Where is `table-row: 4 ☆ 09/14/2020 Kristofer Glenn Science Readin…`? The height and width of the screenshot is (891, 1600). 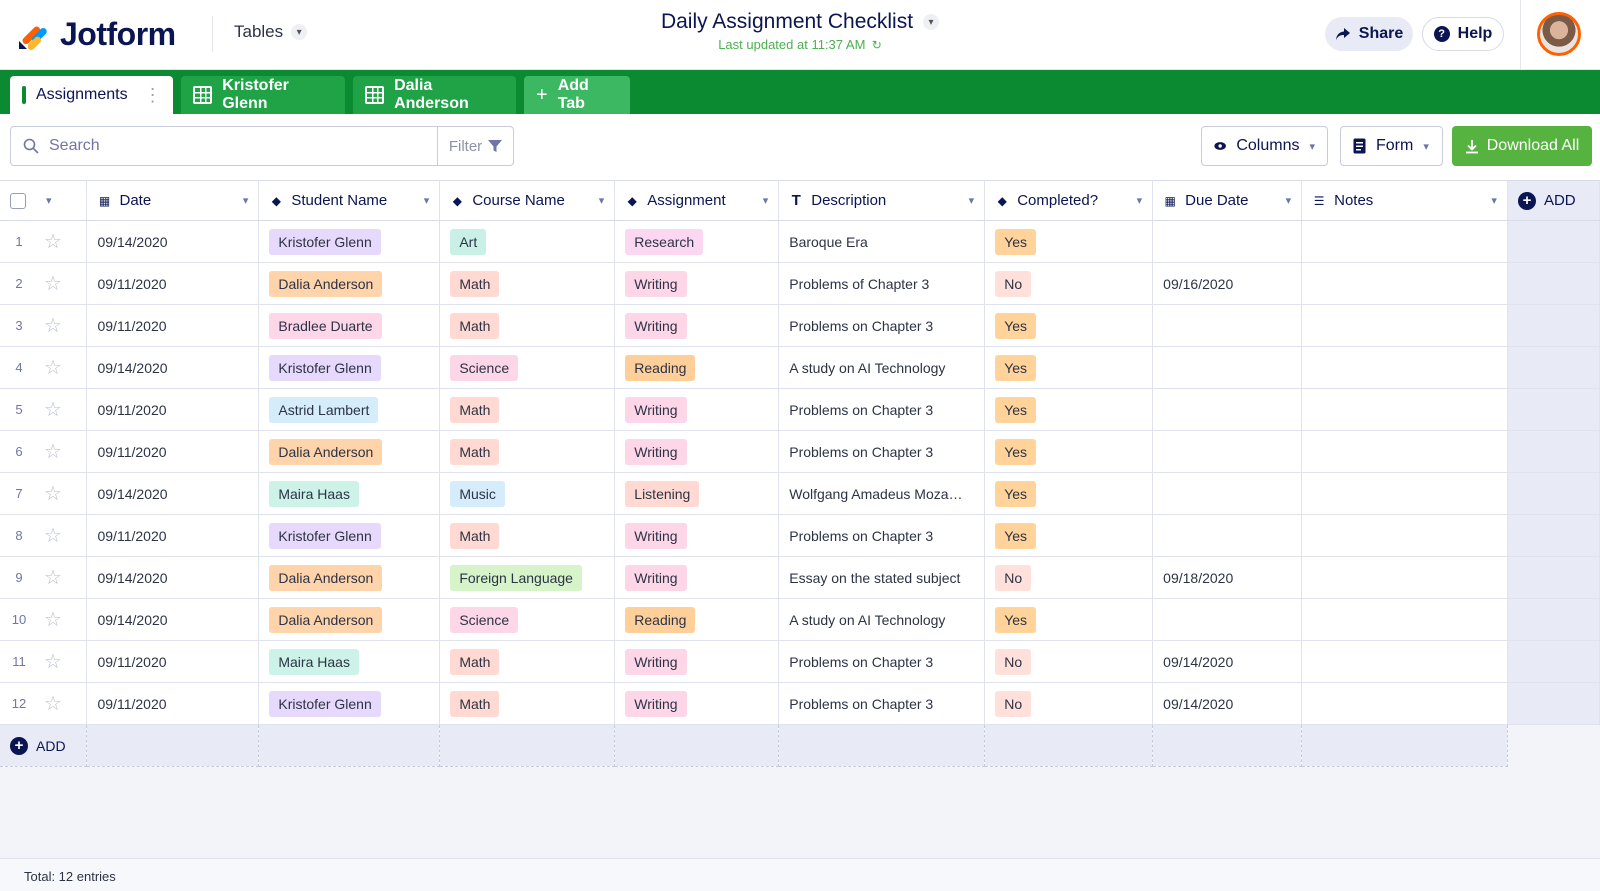 table-row: 4 ☆ 09/14/2020 Kristofer Glenn Science Readin… is located at coordinates (800, 367).